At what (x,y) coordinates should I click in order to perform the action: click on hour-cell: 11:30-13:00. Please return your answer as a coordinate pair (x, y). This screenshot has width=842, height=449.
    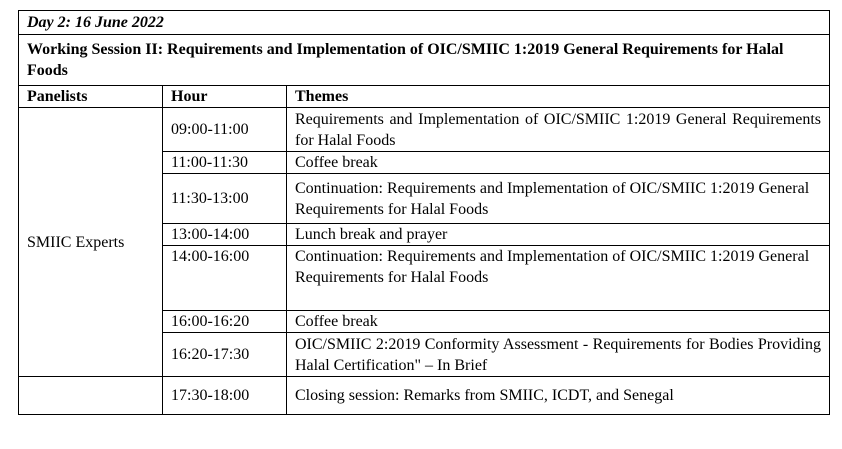
    Looking at the image, I should click on (224, 198).